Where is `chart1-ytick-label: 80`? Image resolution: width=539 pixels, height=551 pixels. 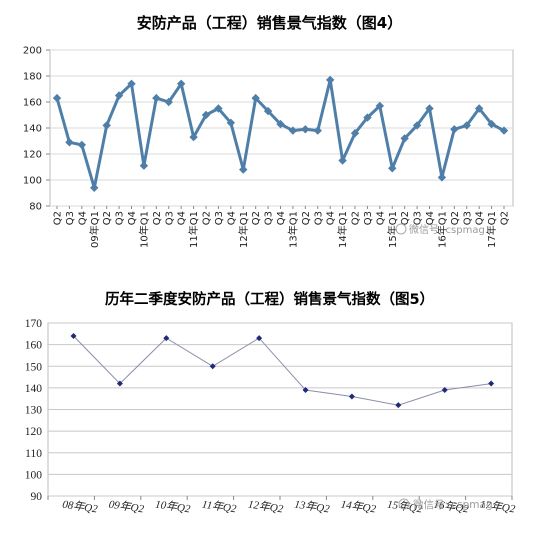 chart1-ytick-label: 80 is located at coordinates (35, 207).